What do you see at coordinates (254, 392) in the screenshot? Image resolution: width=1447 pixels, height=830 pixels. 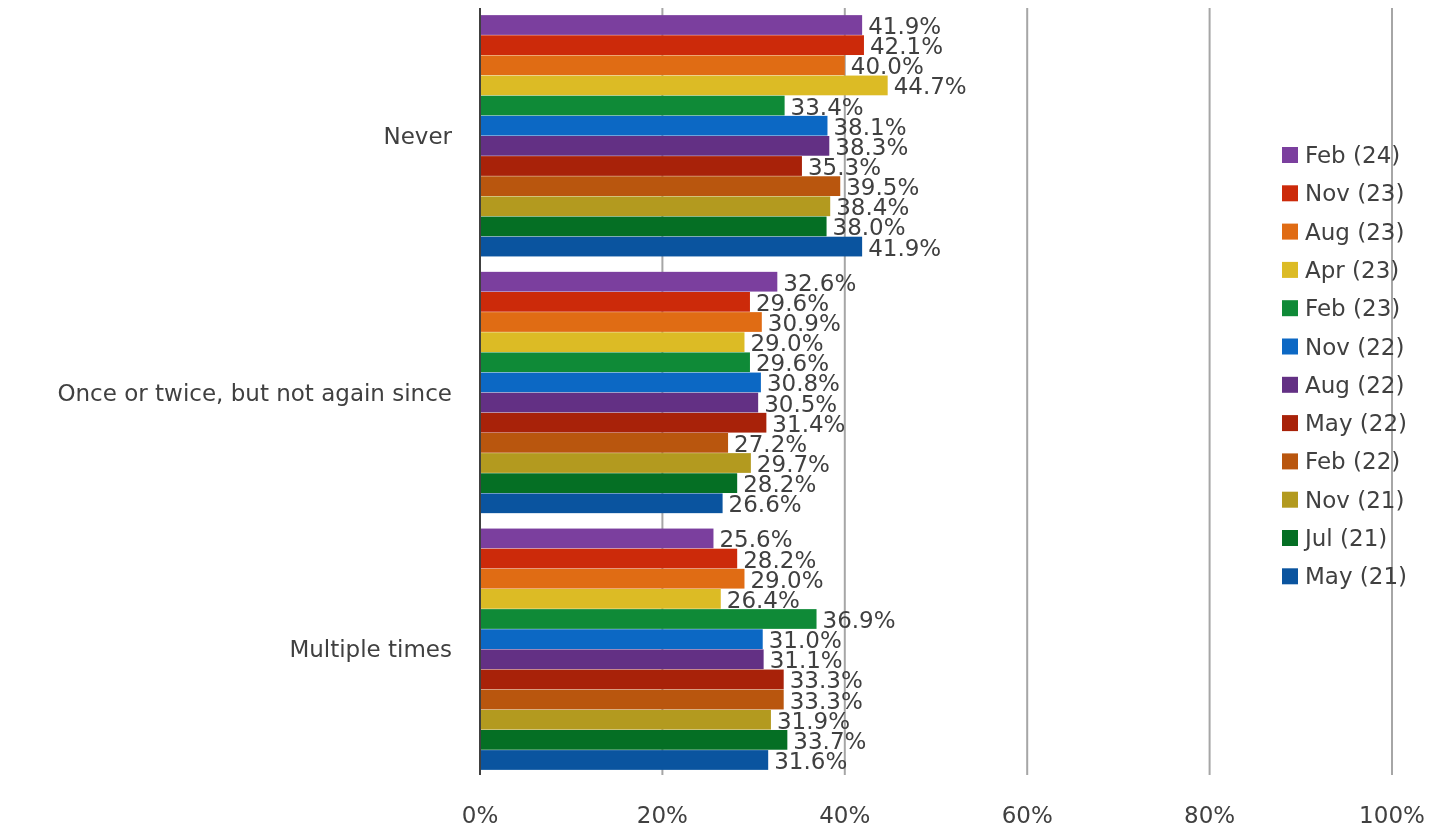 I see `y-tick-label: Once or twice, but not again since` at bounding box center [254, 392].